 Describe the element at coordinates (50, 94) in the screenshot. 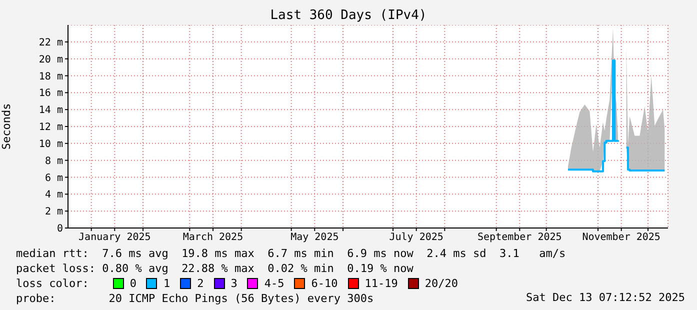

I see `y-tick-label: 16 m` at that location.